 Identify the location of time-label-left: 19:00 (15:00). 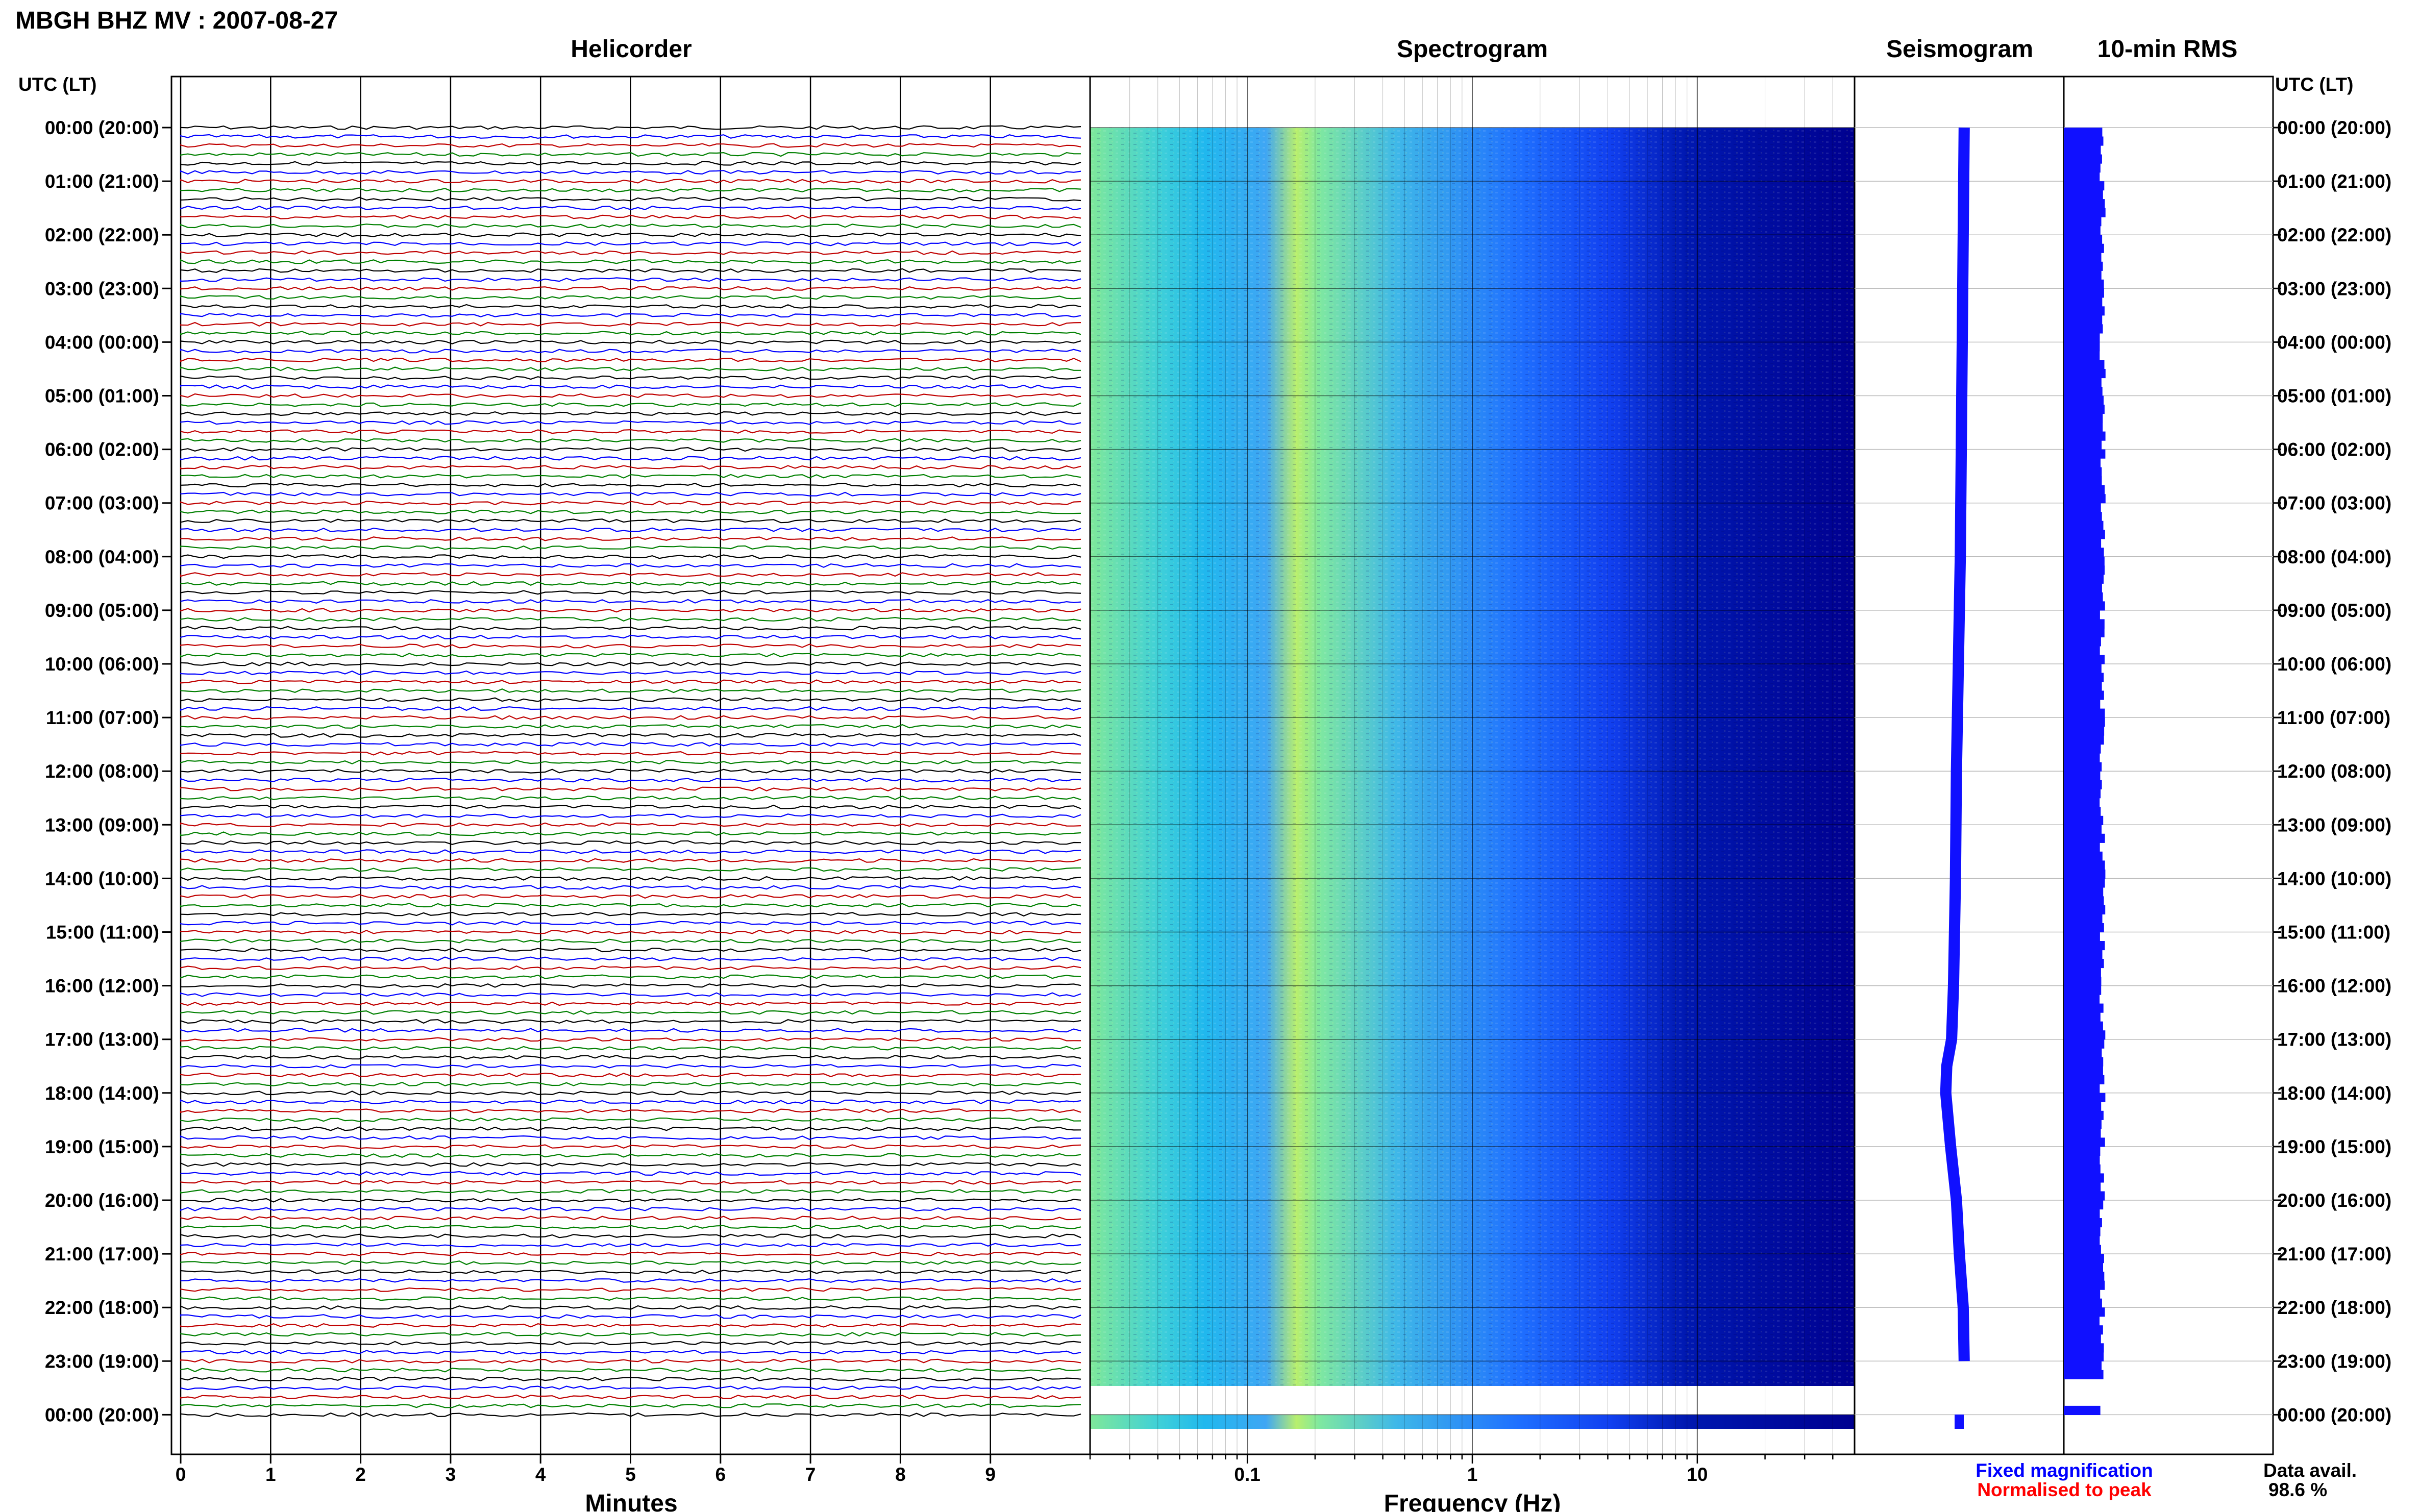
(102, 1146).